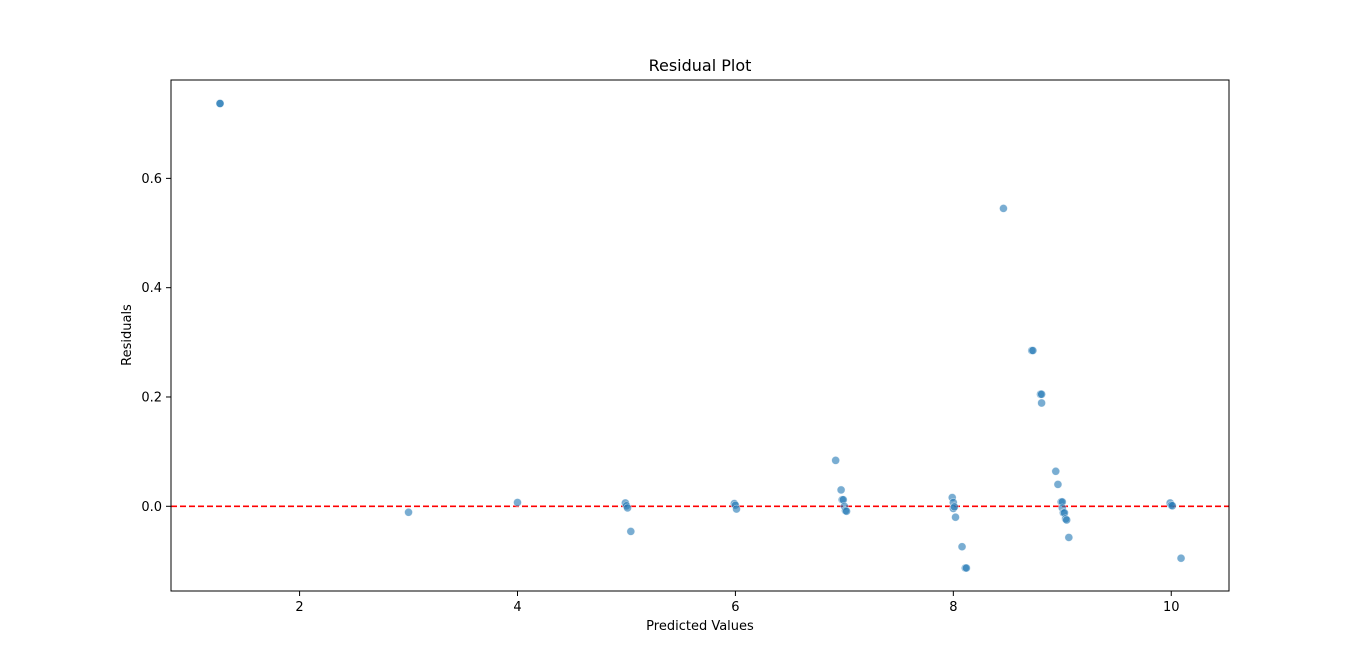  Describe the element at coordinates (151, 179) in the screenshot. I see `y-tick-label: 0.6` at that location.